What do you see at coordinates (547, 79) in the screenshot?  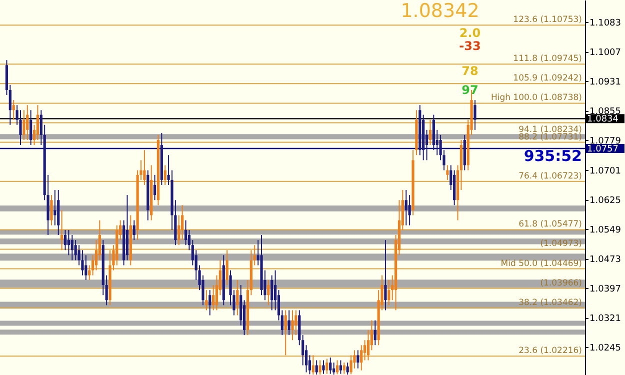 I see `ref-line-label: 105.9 (1.09242)` at bounding box center [547, 79].